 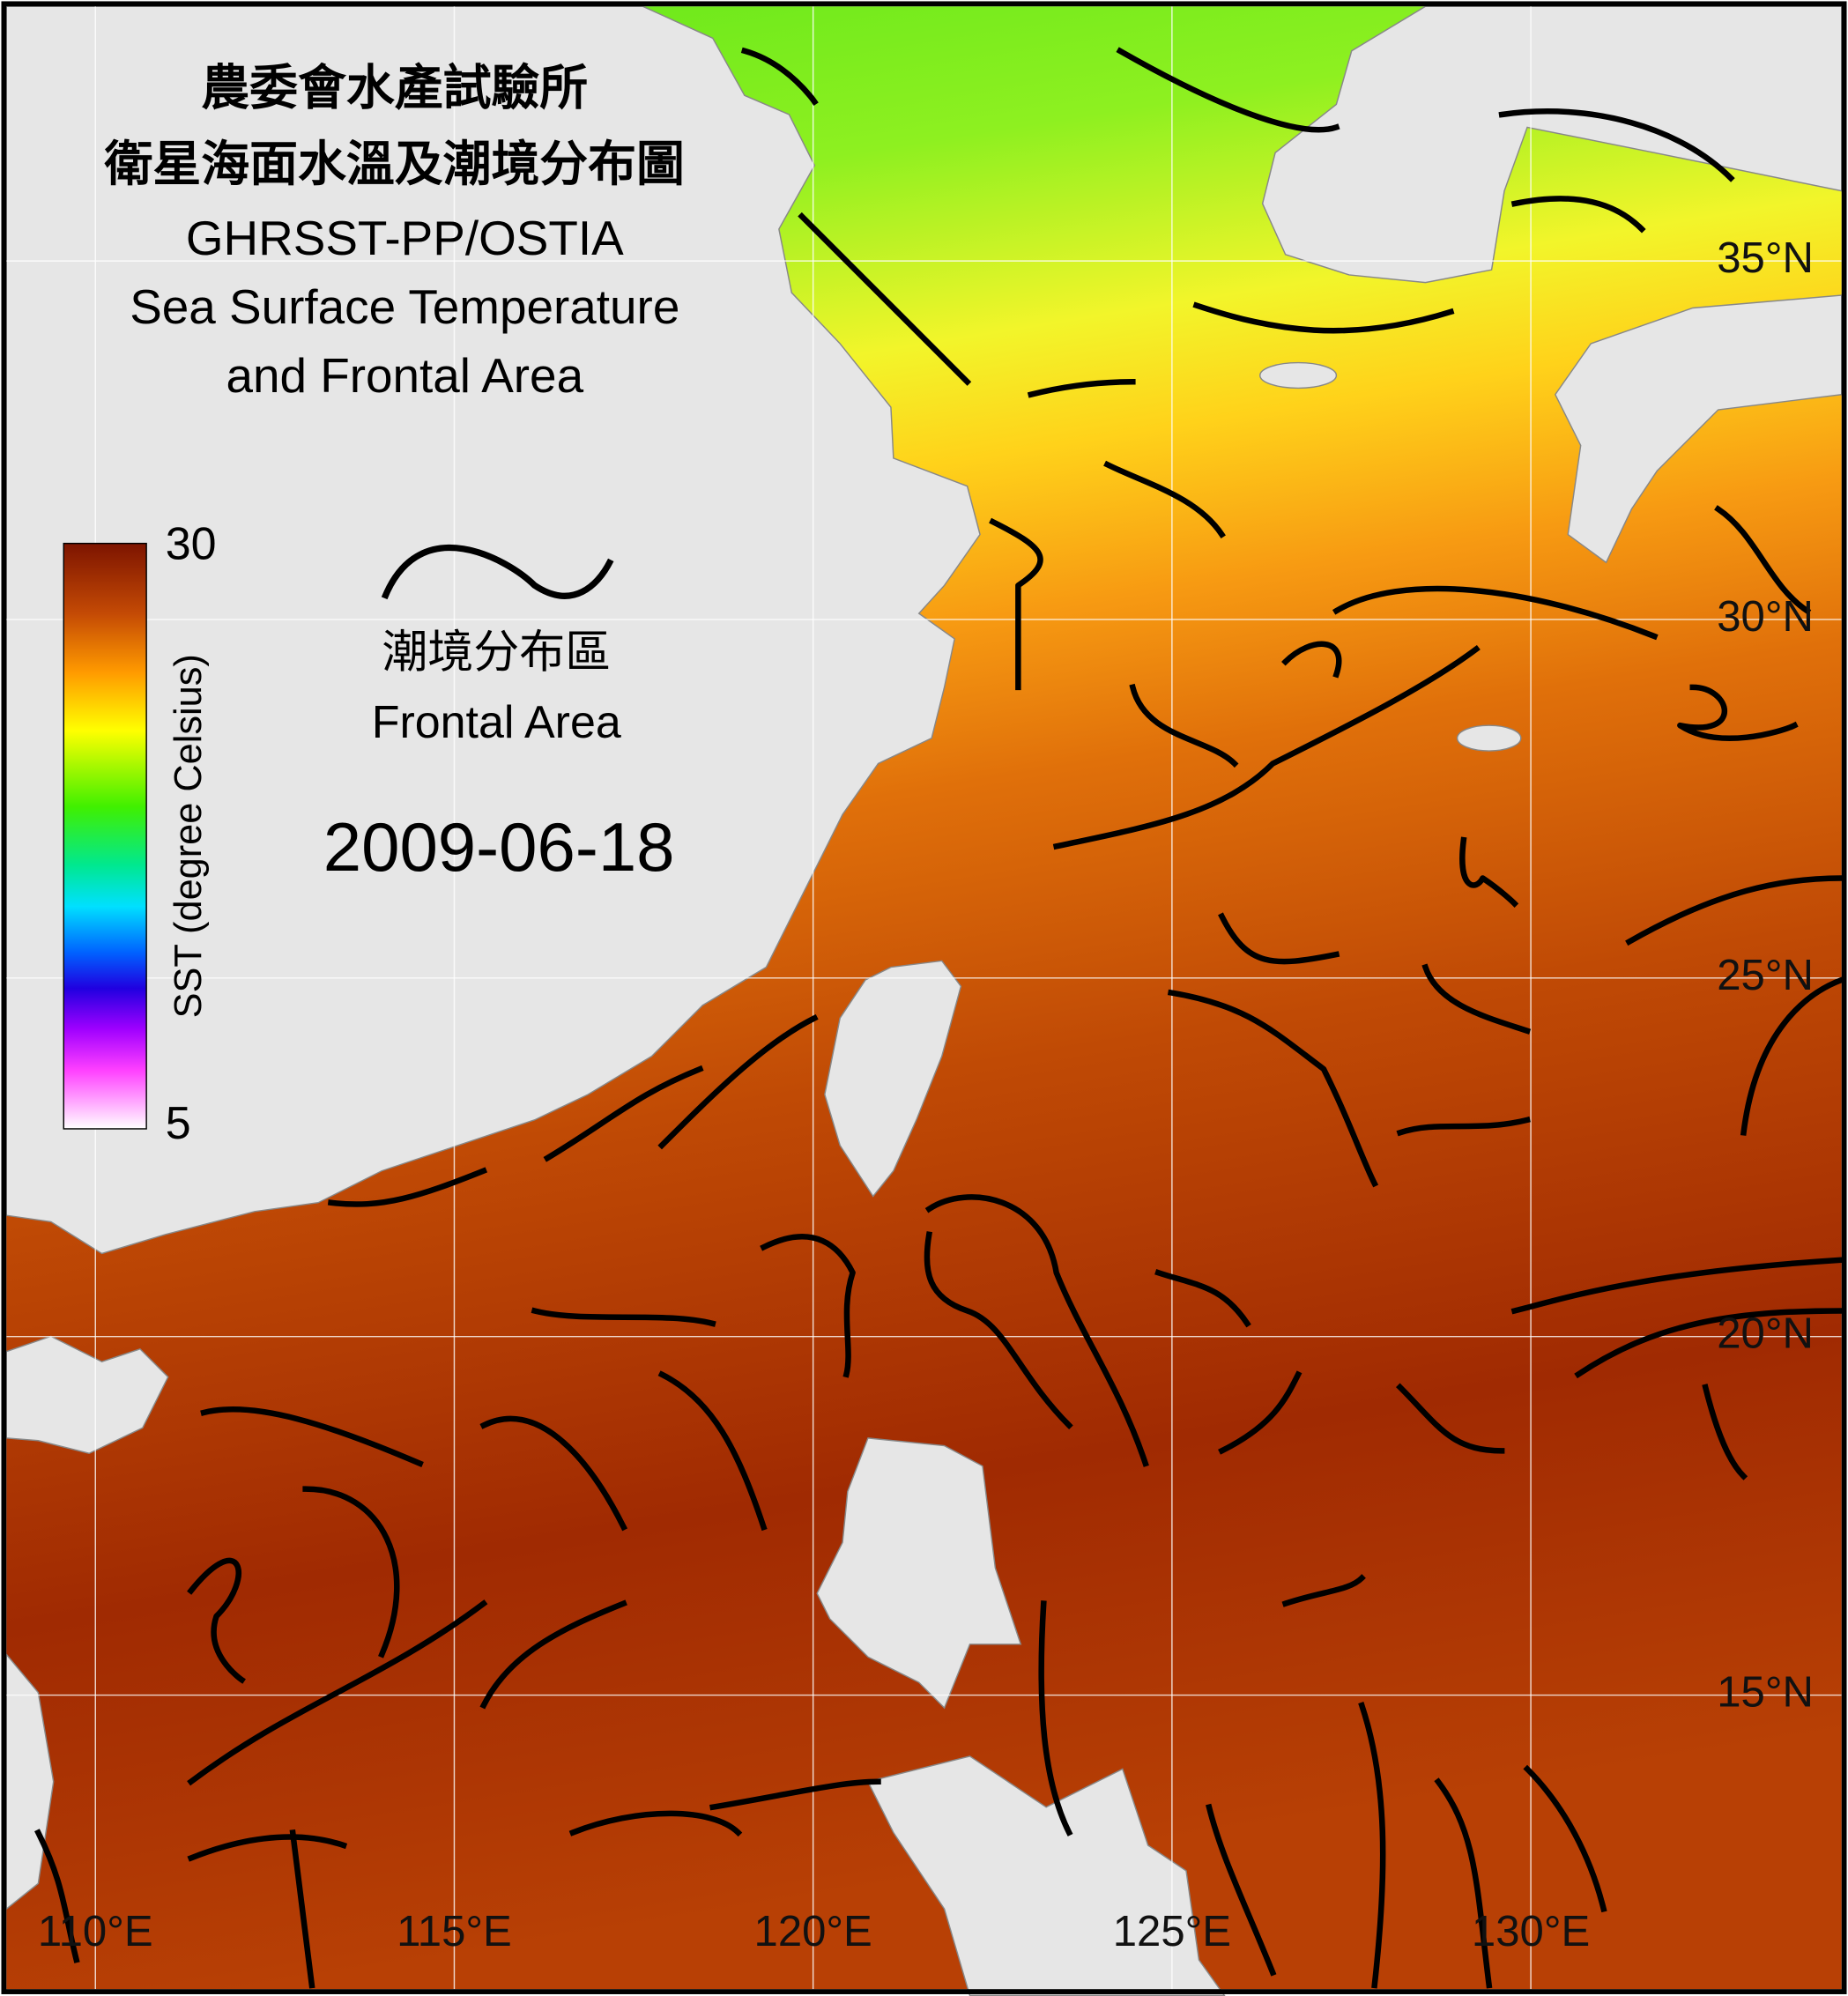 What do you see at coordinates (105, 836) in the screenshot?
I see `colorbar` at bounding box center [105, 836].